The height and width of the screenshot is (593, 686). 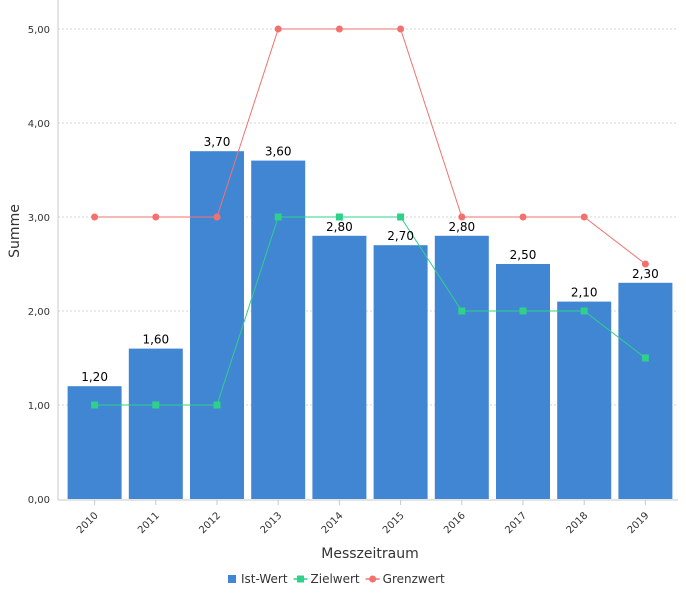 What do you see at coordinates (232, 579) in the screenshot?
I see `legend-symbol-ist-wert` at bounding box center [232, 579].